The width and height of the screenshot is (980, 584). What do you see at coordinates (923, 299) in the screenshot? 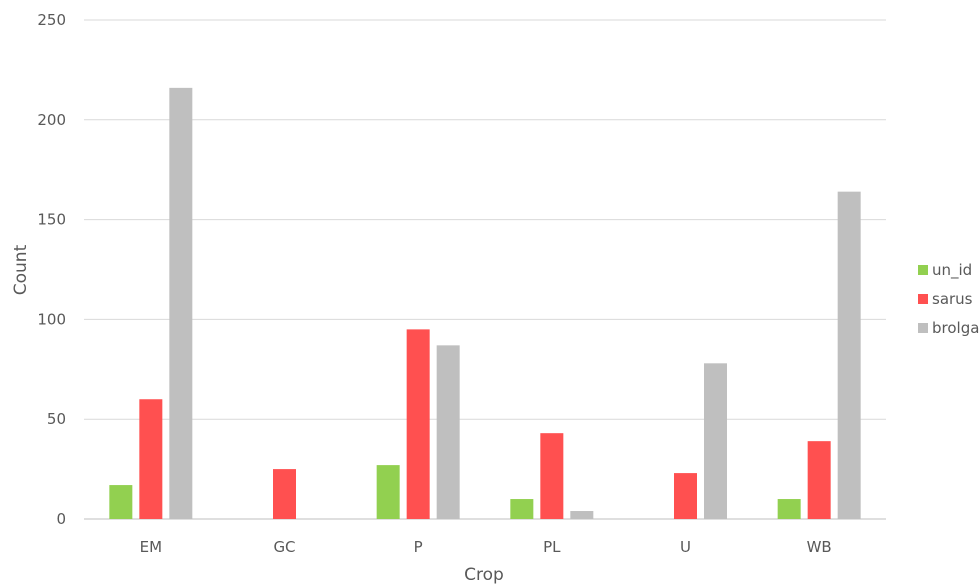
I see `legend-swatch-sarus` at bounding box center [923, 299].